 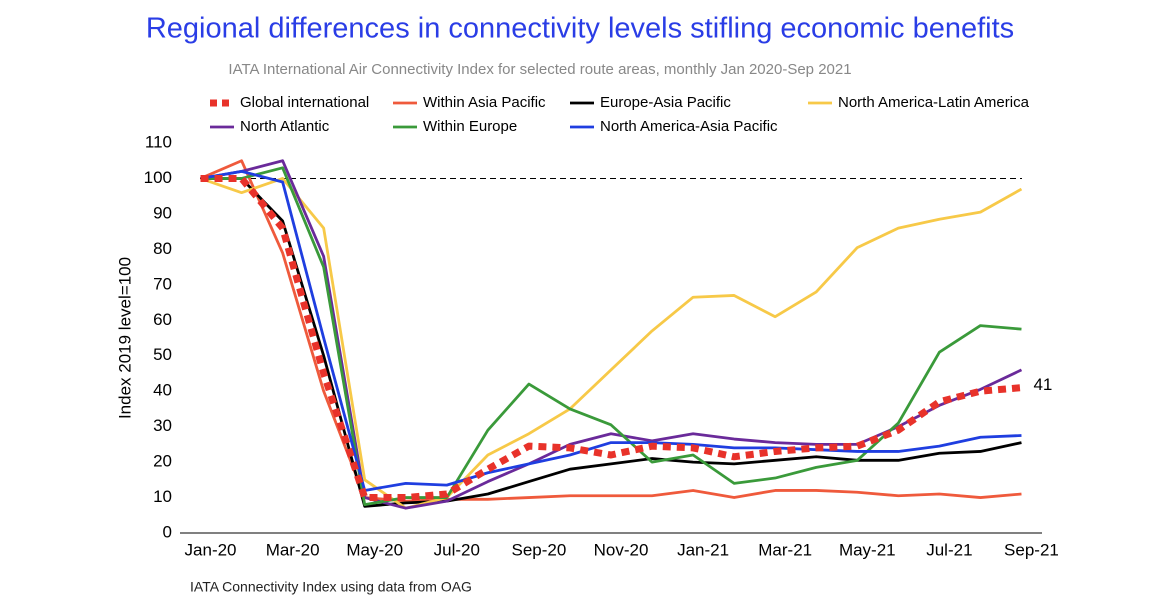 I want to click on y-tick-label: 90, so click(x=162, y=212).